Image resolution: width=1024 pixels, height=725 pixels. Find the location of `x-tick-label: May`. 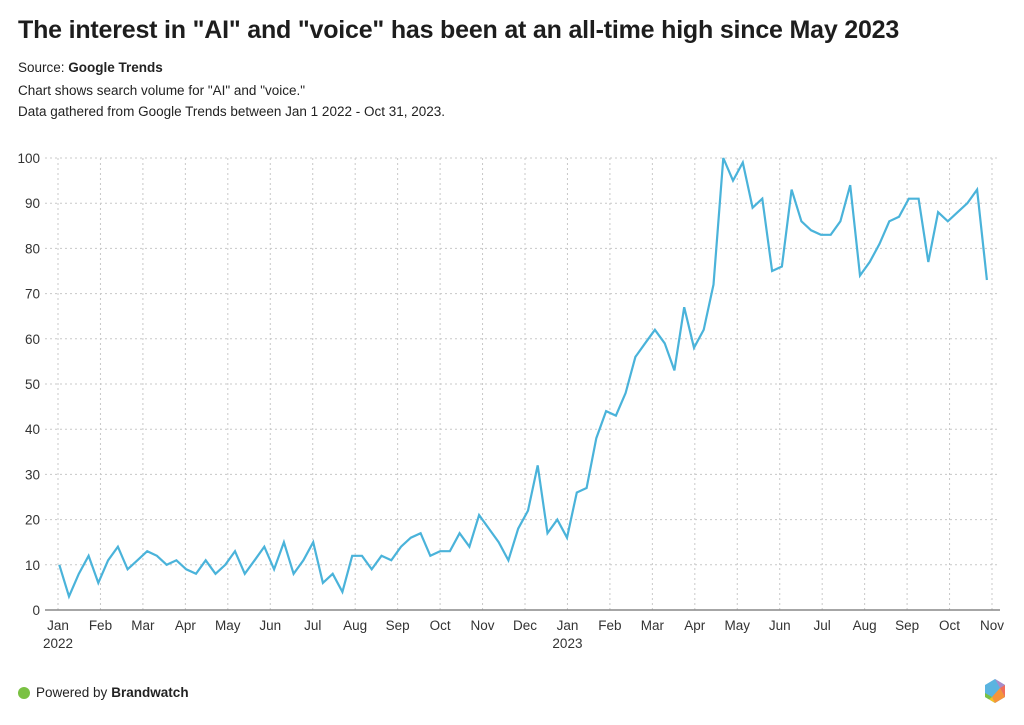

x-tick-label: May is located at coordinates (228, 625).